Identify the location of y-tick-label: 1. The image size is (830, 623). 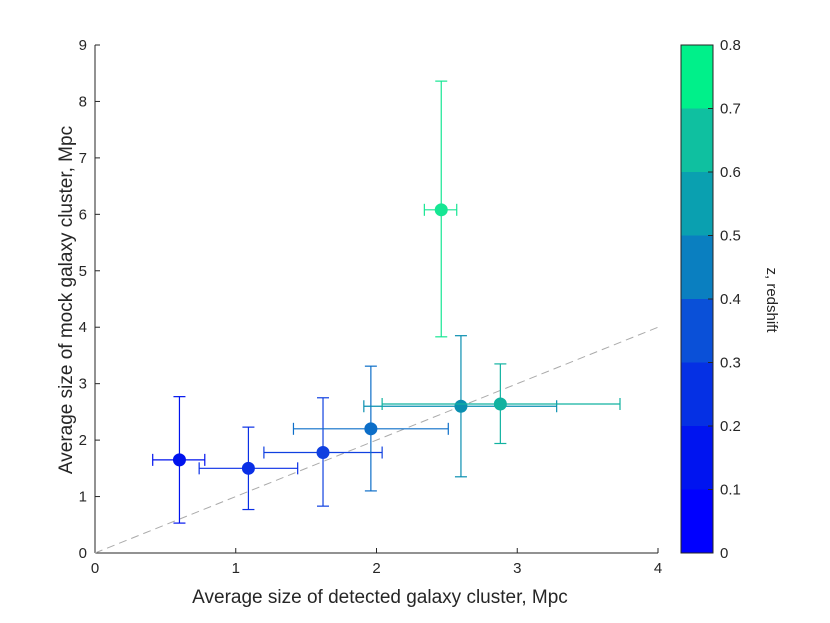
(83, 497).